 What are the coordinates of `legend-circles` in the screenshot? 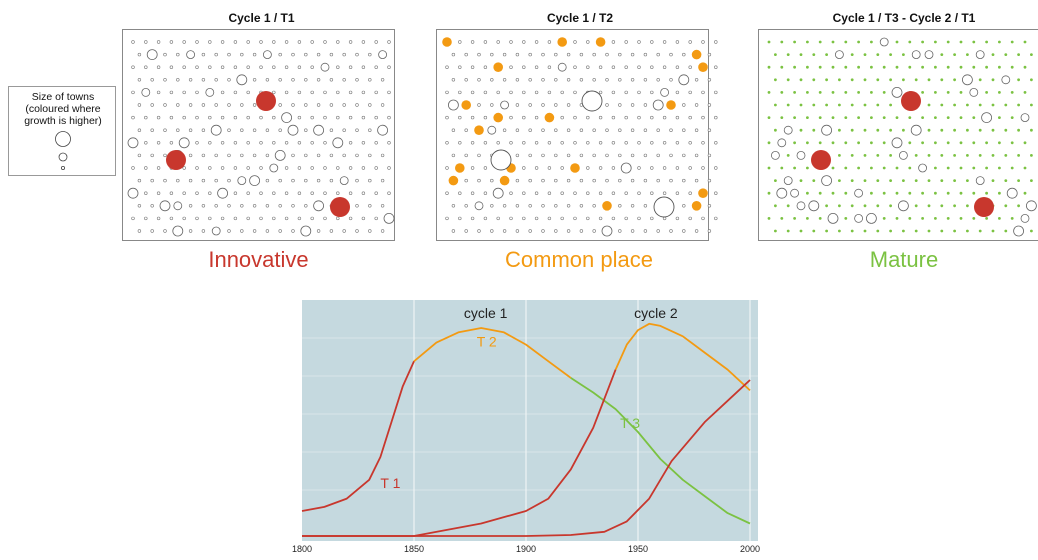 It's located at (63, 151).